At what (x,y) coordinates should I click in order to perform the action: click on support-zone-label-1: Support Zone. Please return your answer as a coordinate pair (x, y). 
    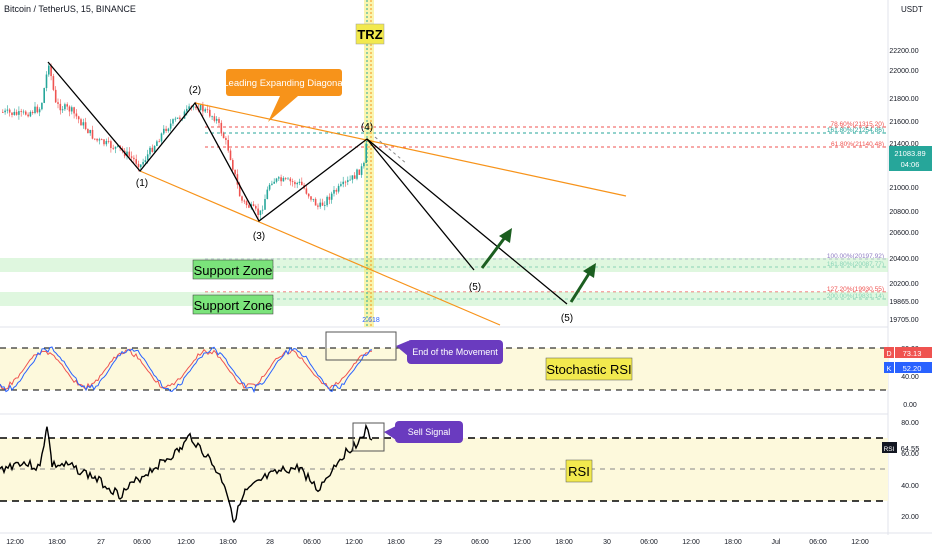
    Looking at the image, I should click on (233, 270).